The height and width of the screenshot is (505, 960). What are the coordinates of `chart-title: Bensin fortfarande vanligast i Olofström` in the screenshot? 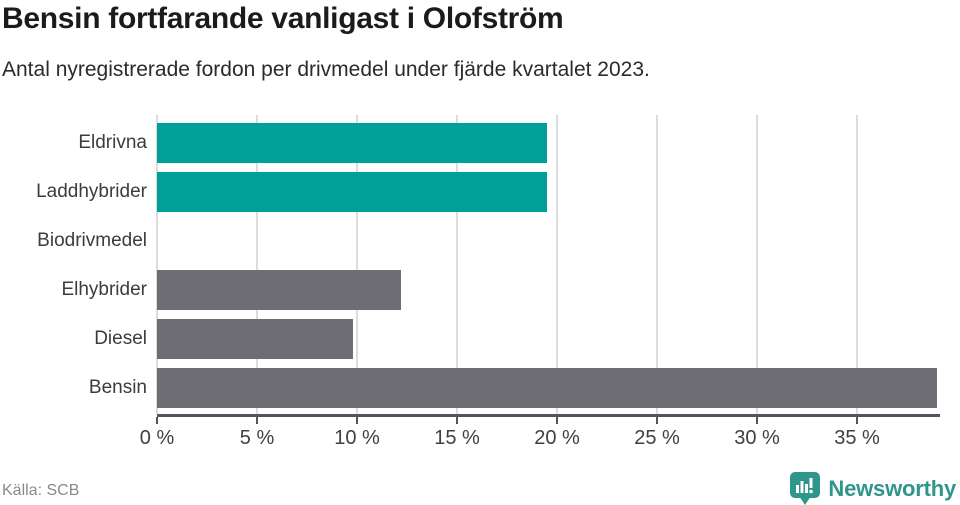 It's located at (283, 18).